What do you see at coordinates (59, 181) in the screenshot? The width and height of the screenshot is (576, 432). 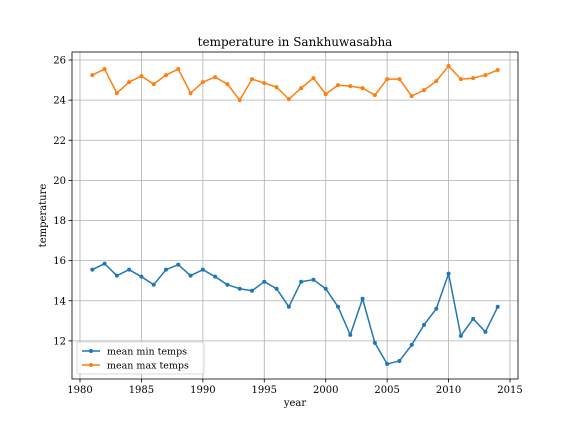 I see `y-tick-label: 20` at bounding box center [59, 181].